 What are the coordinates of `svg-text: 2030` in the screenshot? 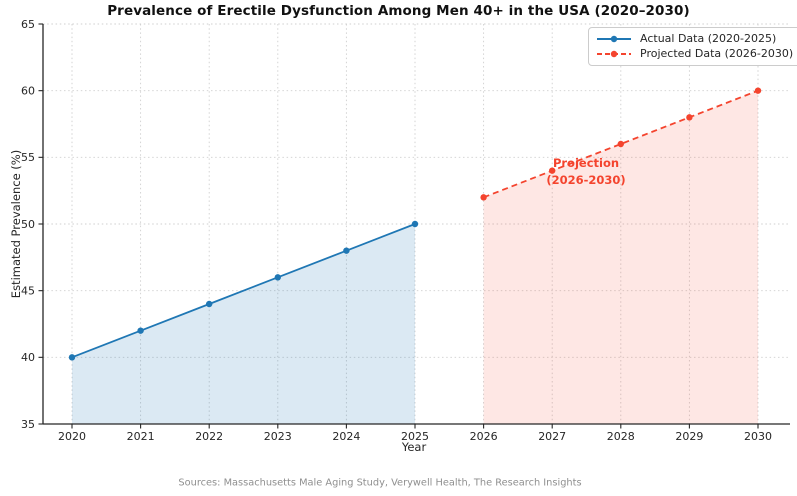 It's located at (758, 436).